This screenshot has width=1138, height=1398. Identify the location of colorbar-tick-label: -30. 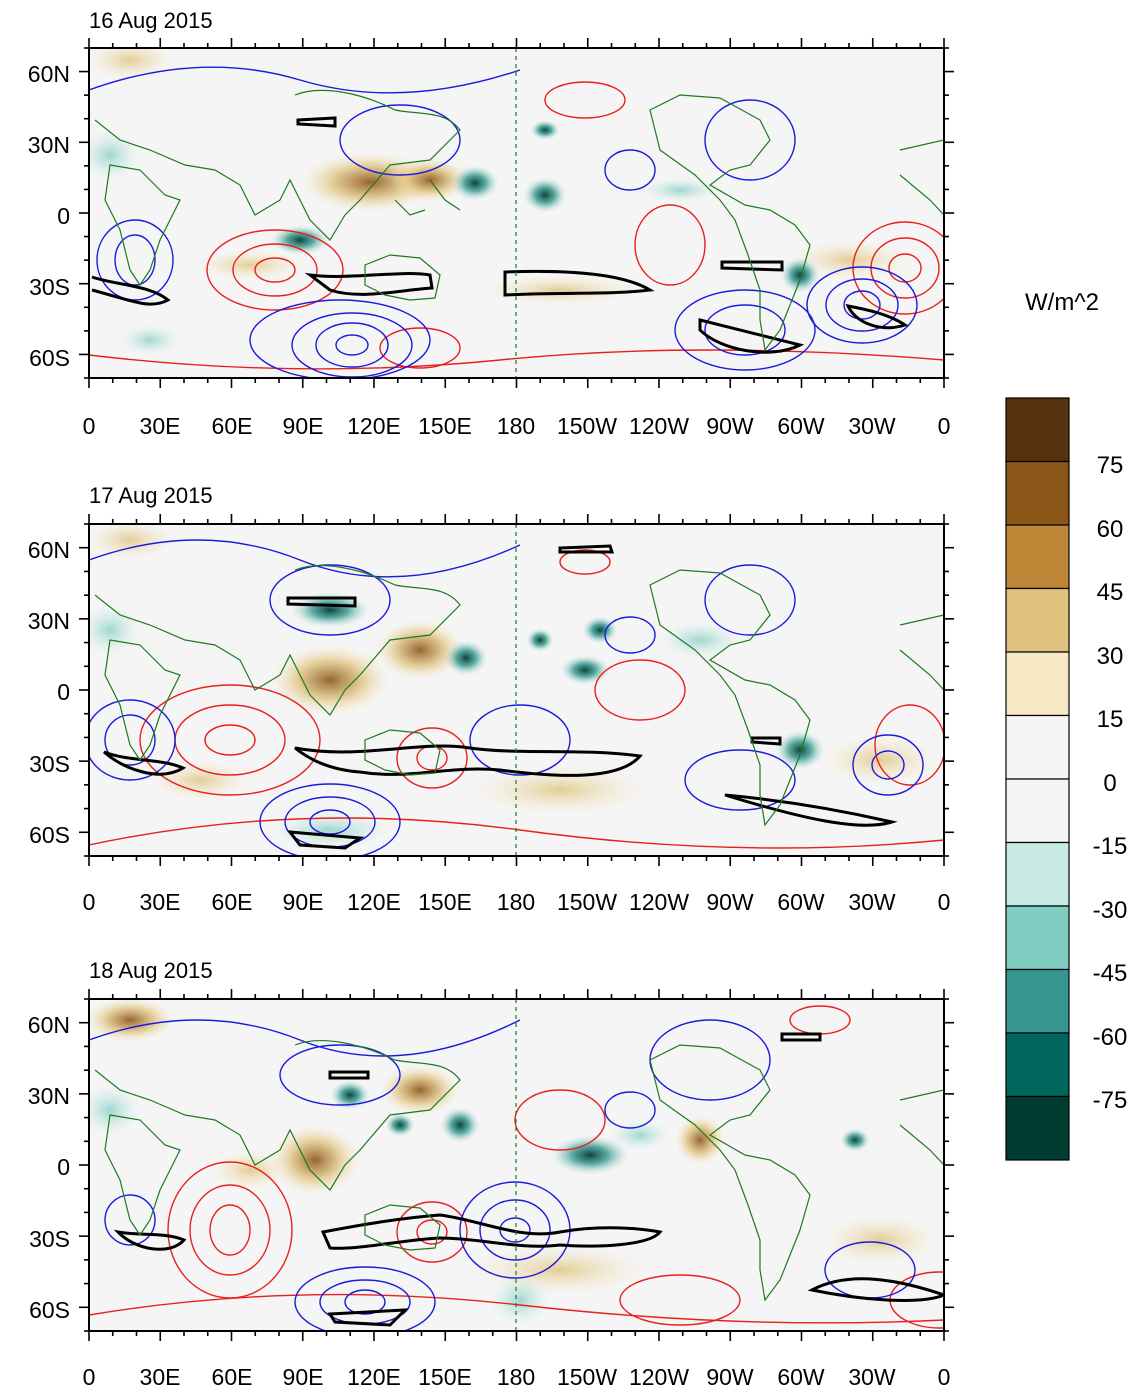
(1110, 910).